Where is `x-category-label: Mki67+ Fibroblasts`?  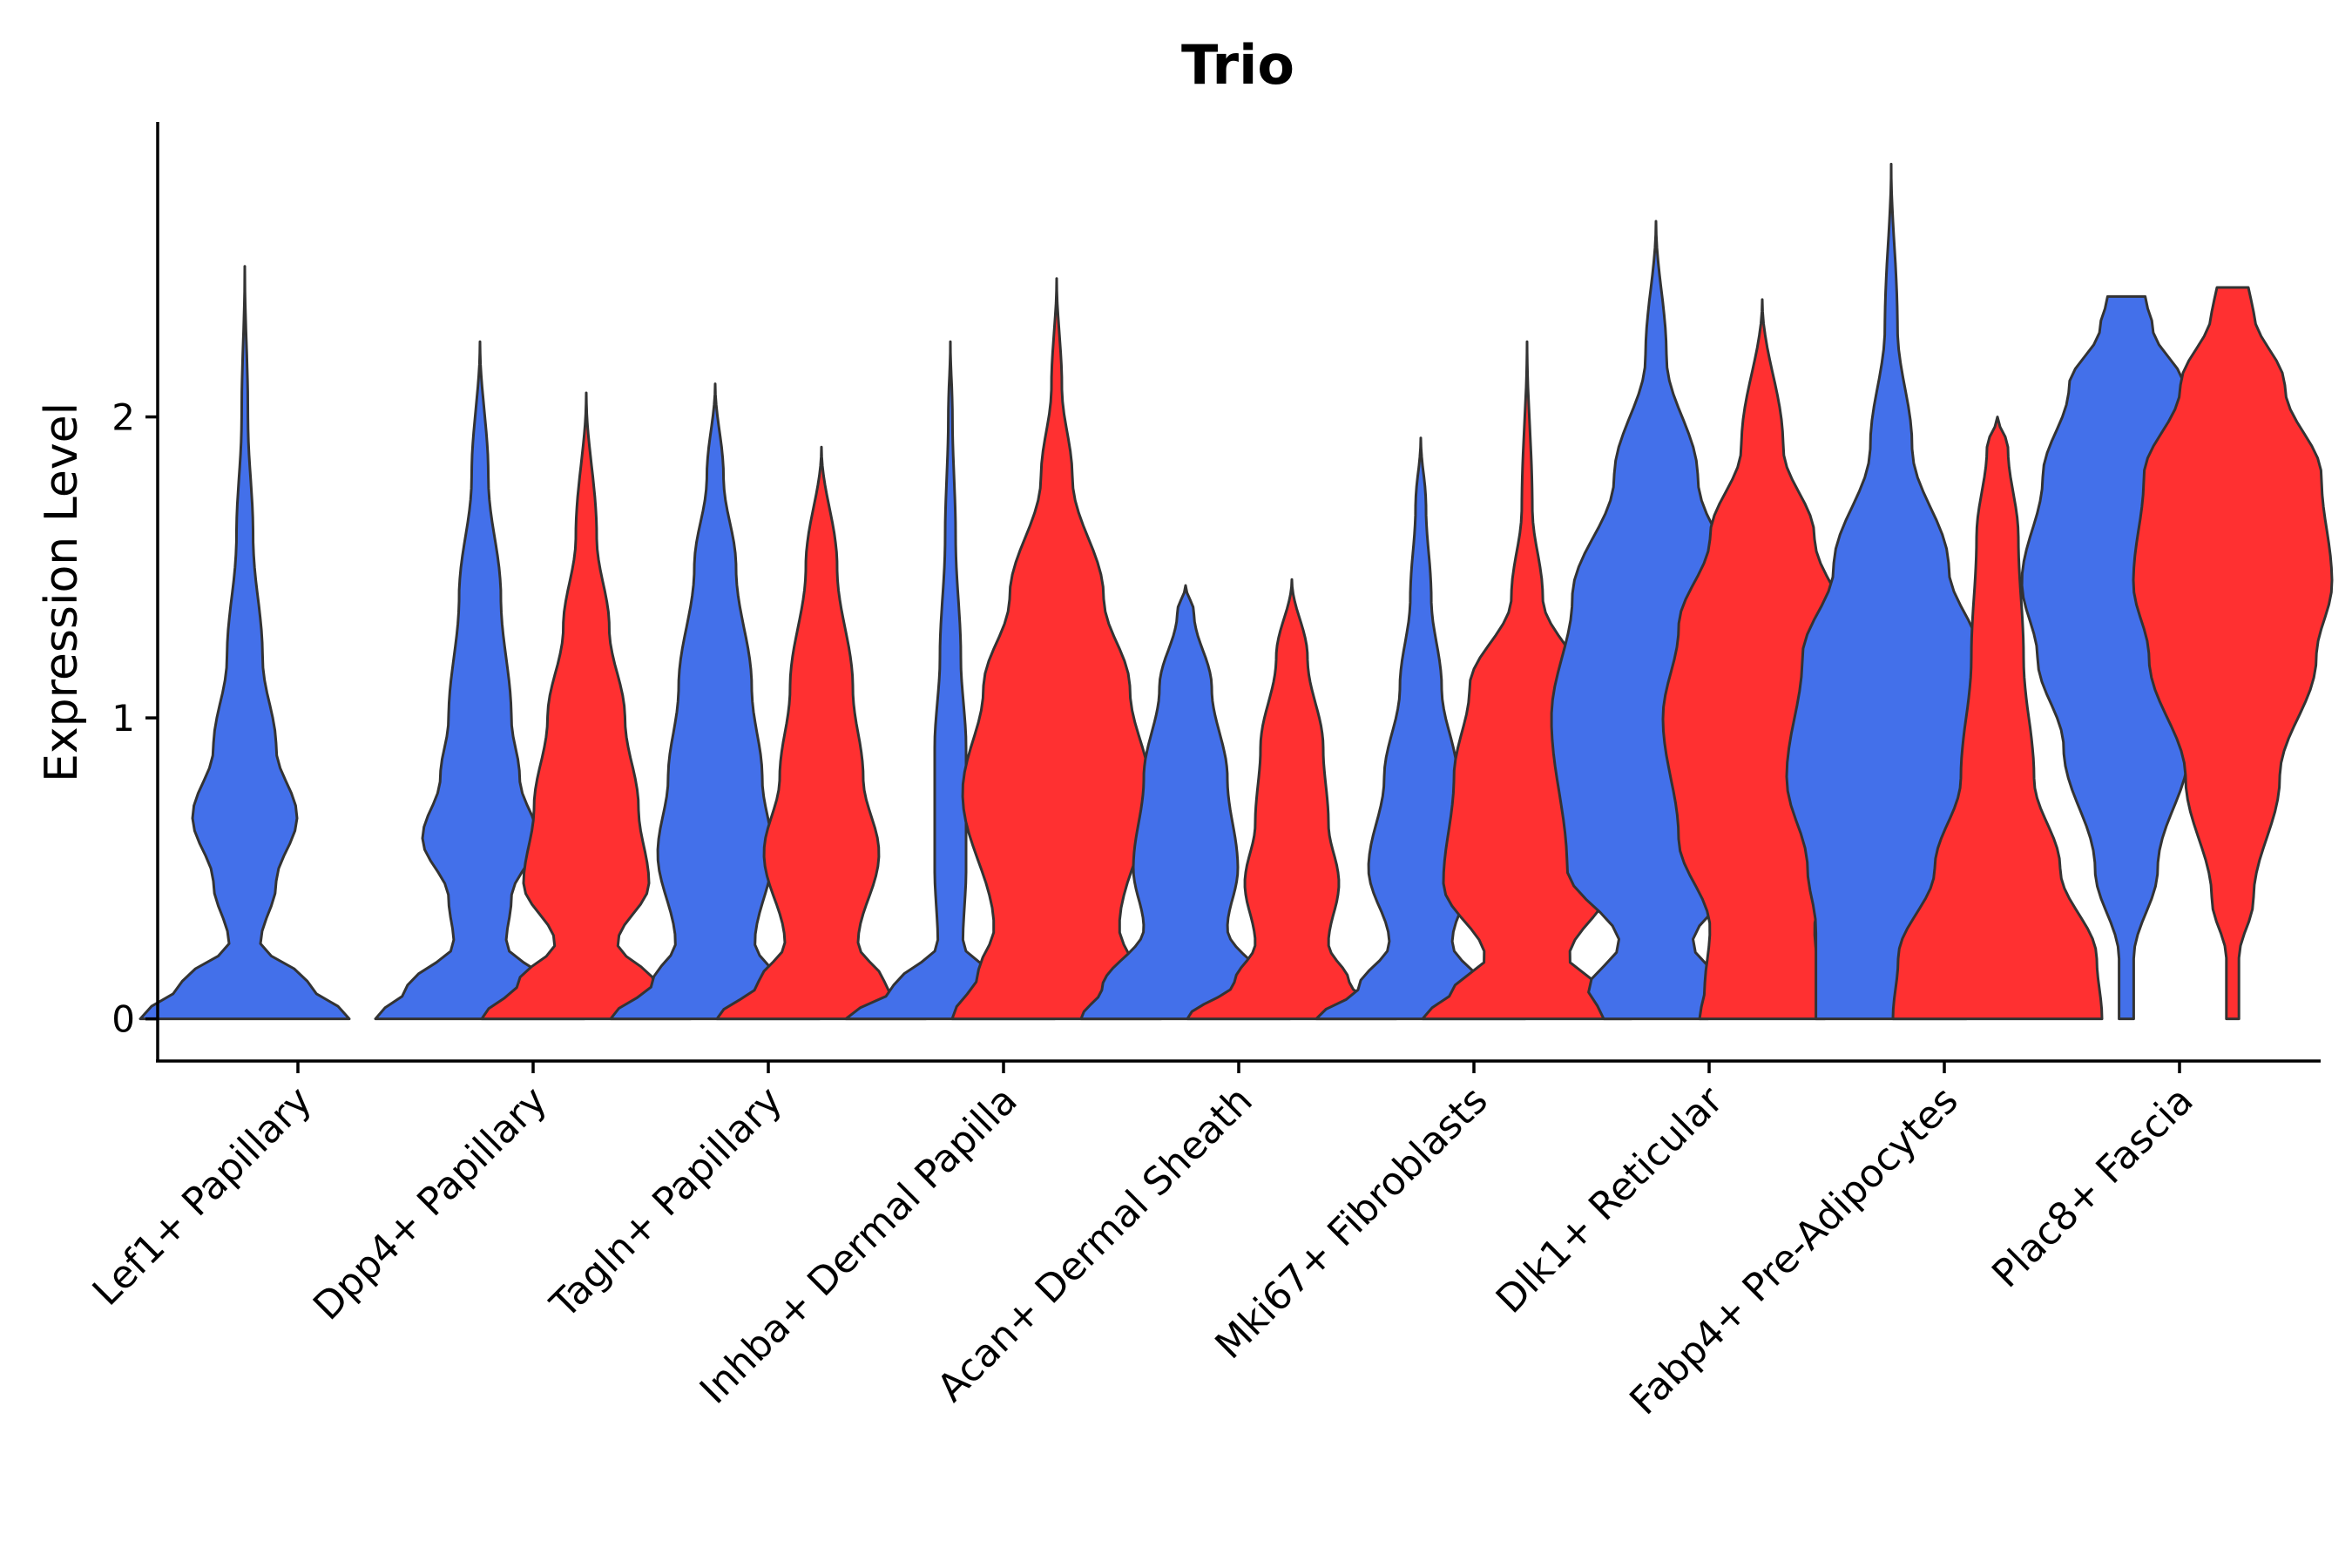 x-category-label: Mki67+ Fibroblasts is located at coordinates (1351, 1223).